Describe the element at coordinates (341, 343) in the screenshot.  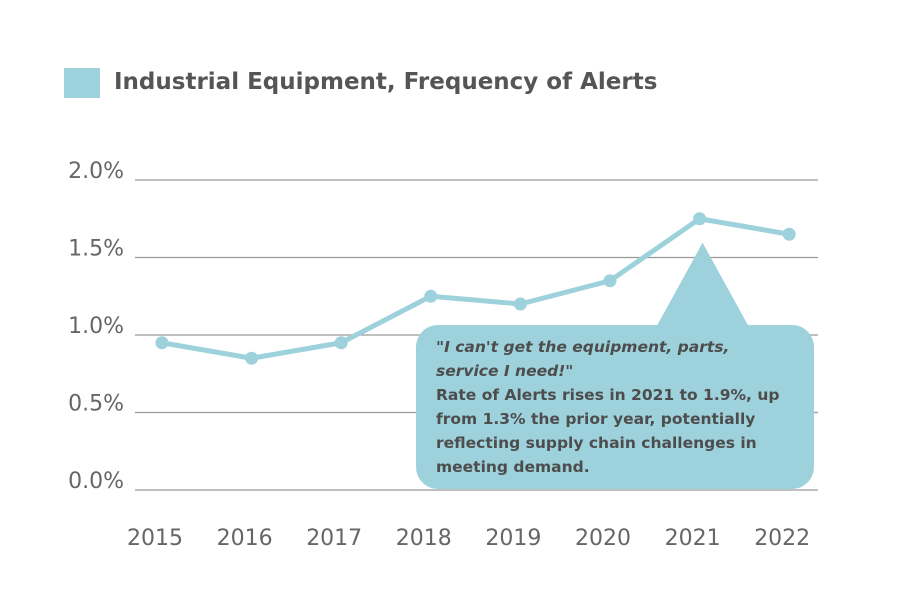
I see `data-point-2017` at that location.